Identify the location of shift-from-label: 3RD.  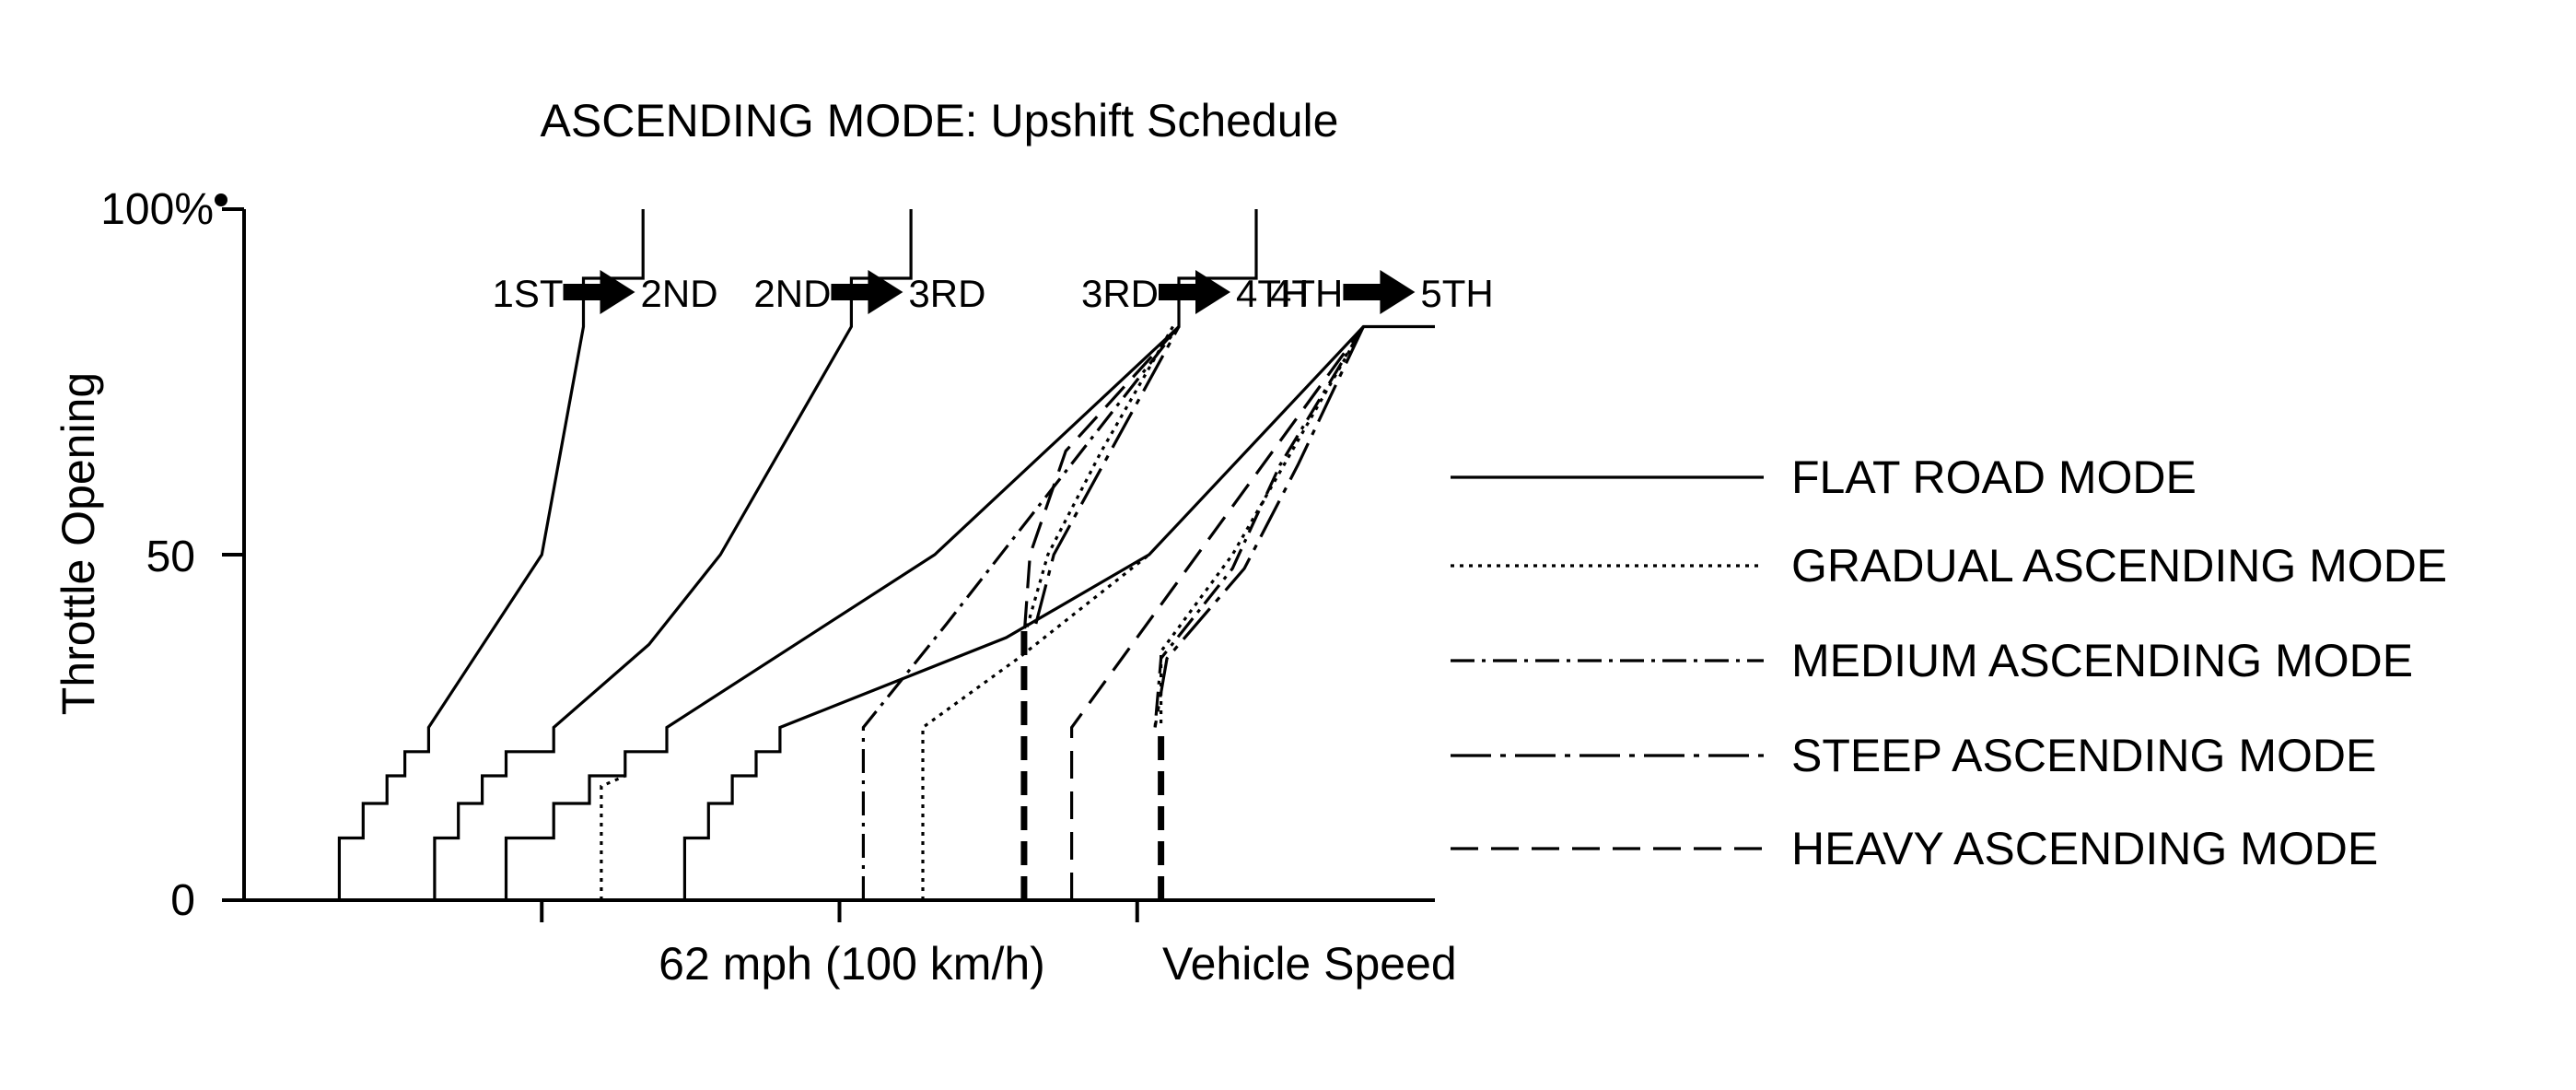
(1120, 293).